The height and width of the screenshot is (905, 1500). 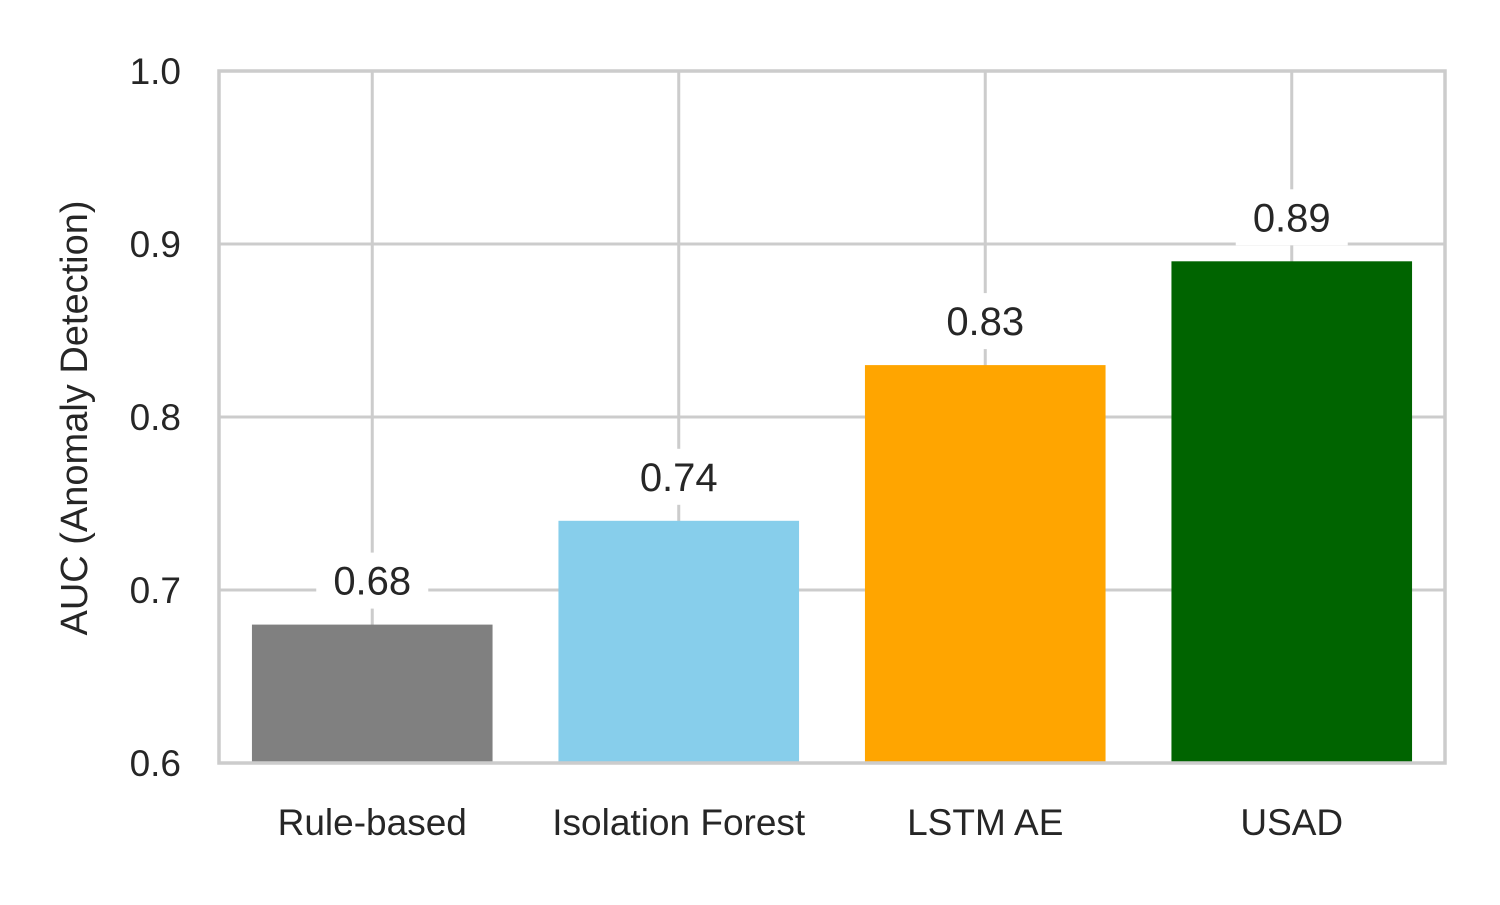 I want to click on data-label: 0.74, so click(x=679, y=478).